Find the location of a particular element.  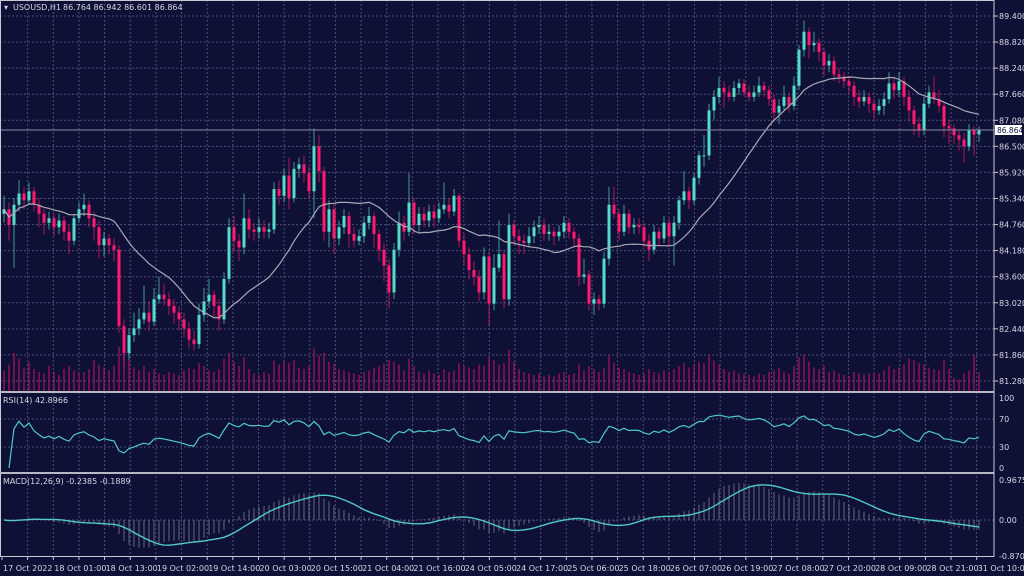

time-tick-label: 27 Oct 20:00 is located at coordinates (850, 568).